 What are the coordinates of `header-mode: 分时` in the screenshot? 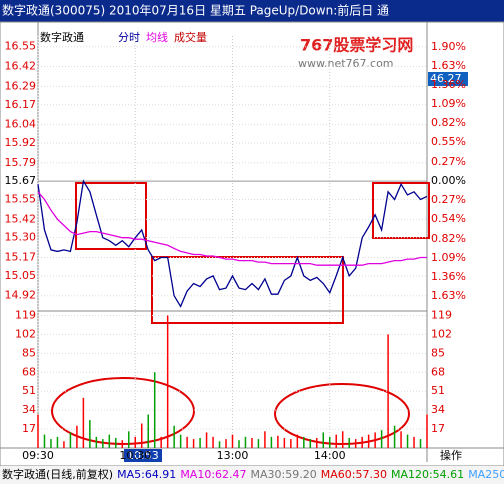 It's located at (129, 37).